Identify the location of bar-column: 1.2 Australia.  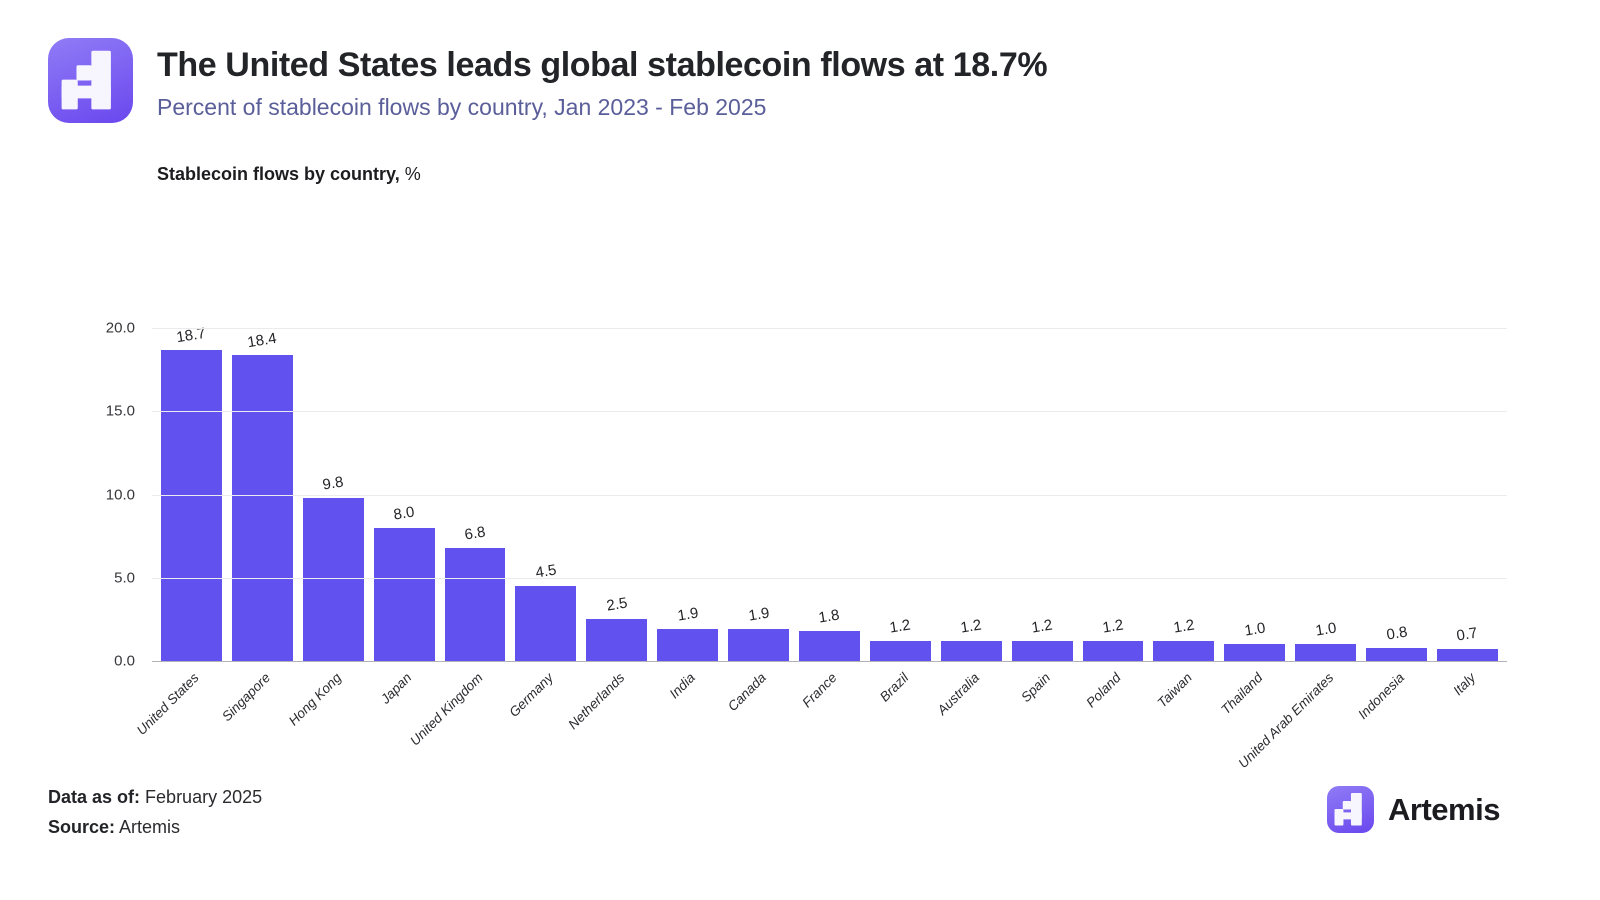
(968, 523).